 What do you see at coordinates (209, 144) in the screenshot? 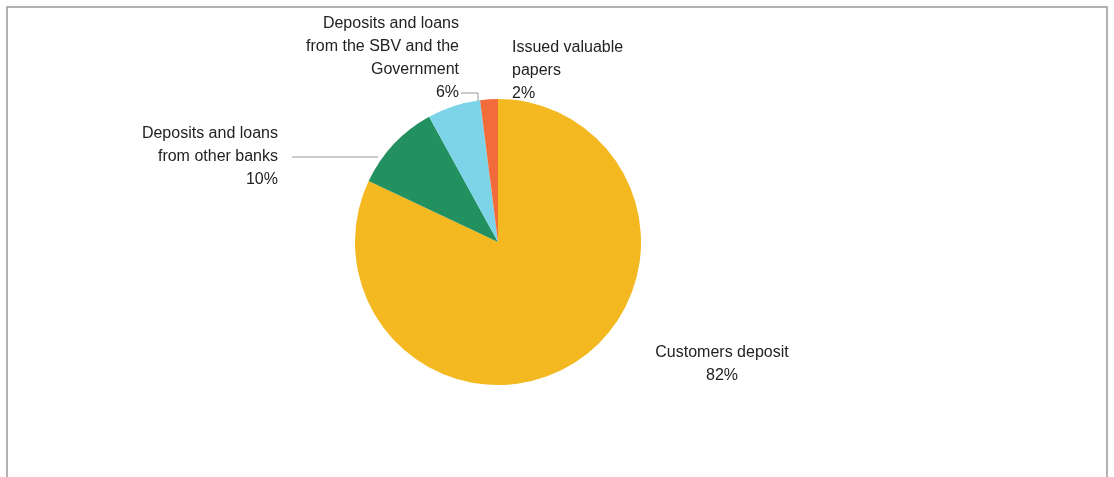
I see `slice-label: Deposits and loans from other banks` at bounding box center [209, 144].